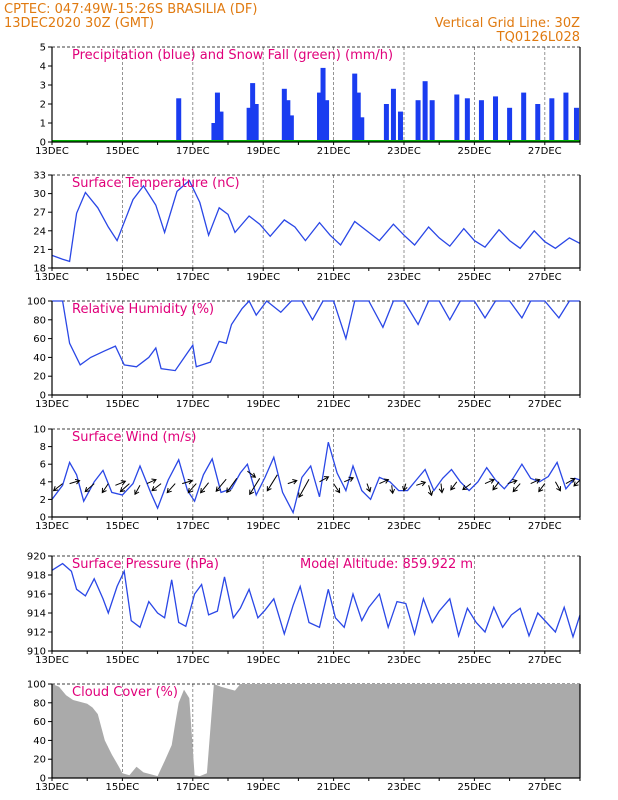  Describe the element at coordinates (538, 37) in the screenshot. I see `header-model-code: TQ0126L028` at that location.